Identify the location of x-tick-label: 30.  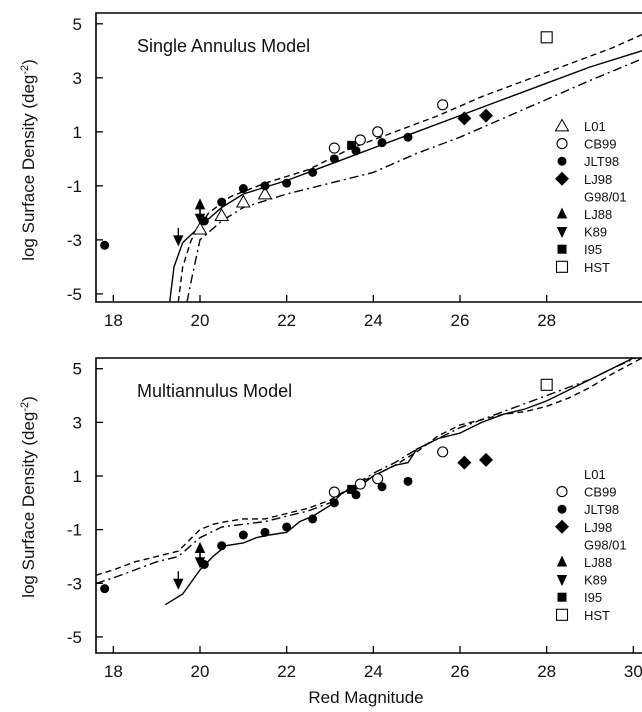
(633, 671).